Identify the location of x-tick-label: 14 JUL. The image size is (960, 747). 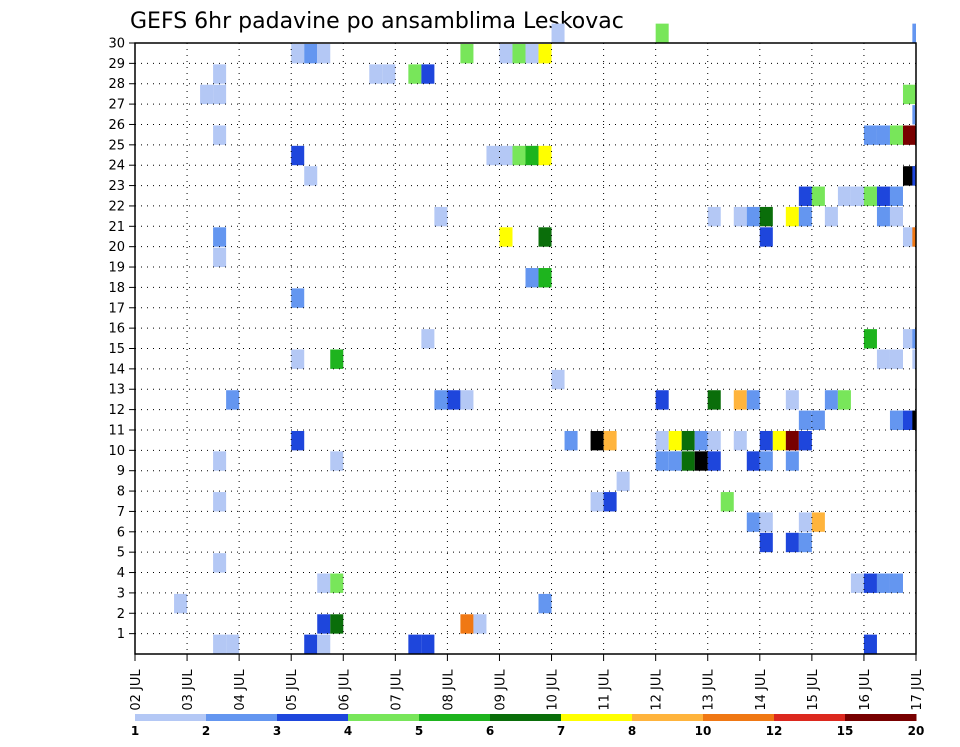
(761, 690).